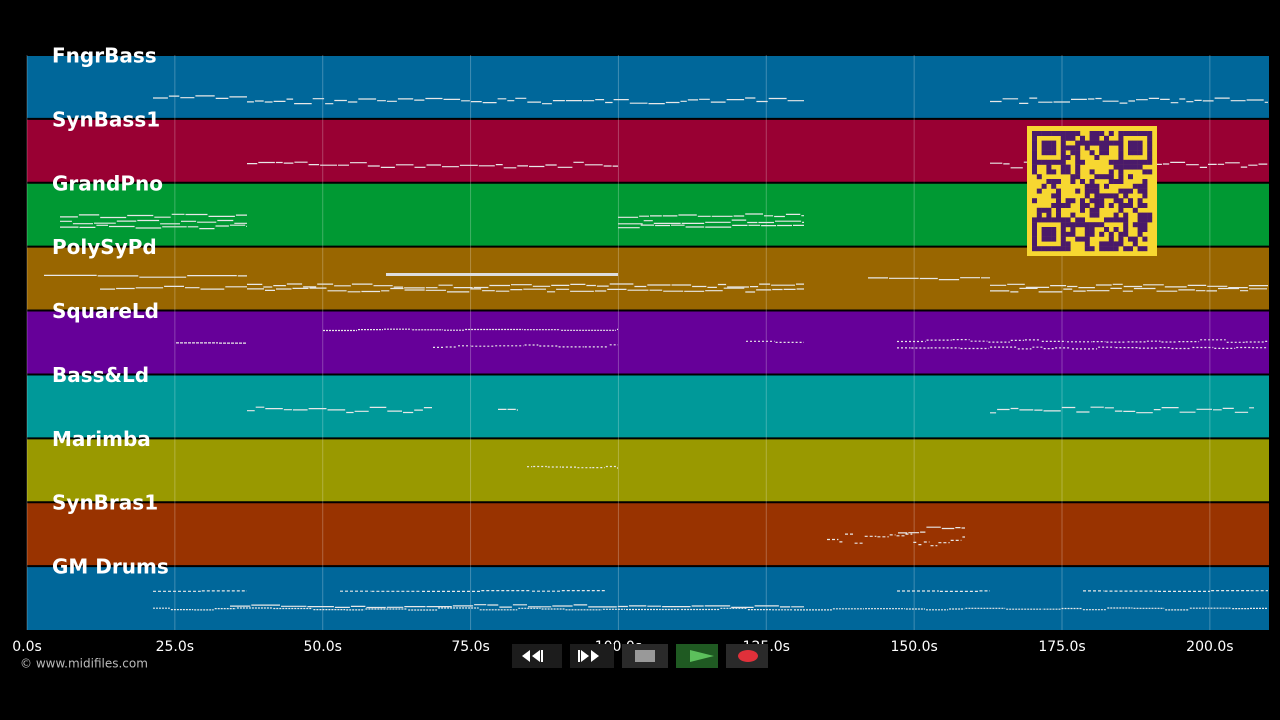  I want to click on tick-label: 75.0s, so click(470, 647).